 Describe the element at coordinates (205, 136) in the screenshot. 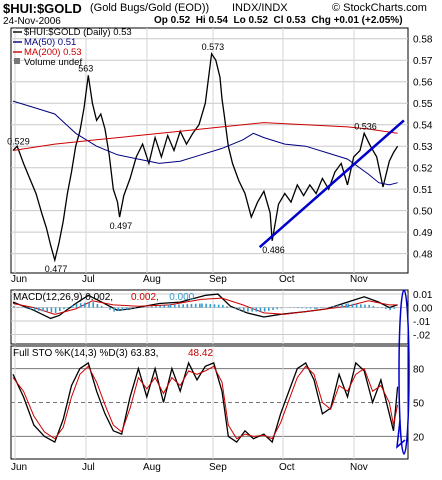

I see `series-line-ma-200-` at that location.